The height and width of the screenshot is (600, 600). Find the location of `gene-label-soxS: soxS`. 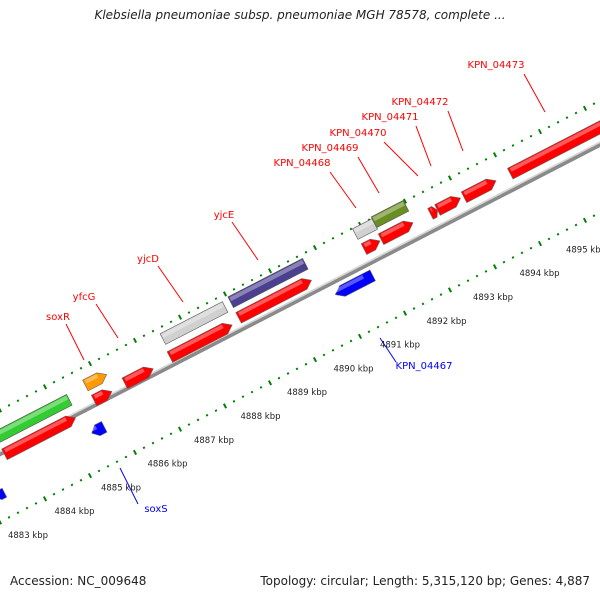

gene-label-soxS: soxS is located at coordinates (155, 509).